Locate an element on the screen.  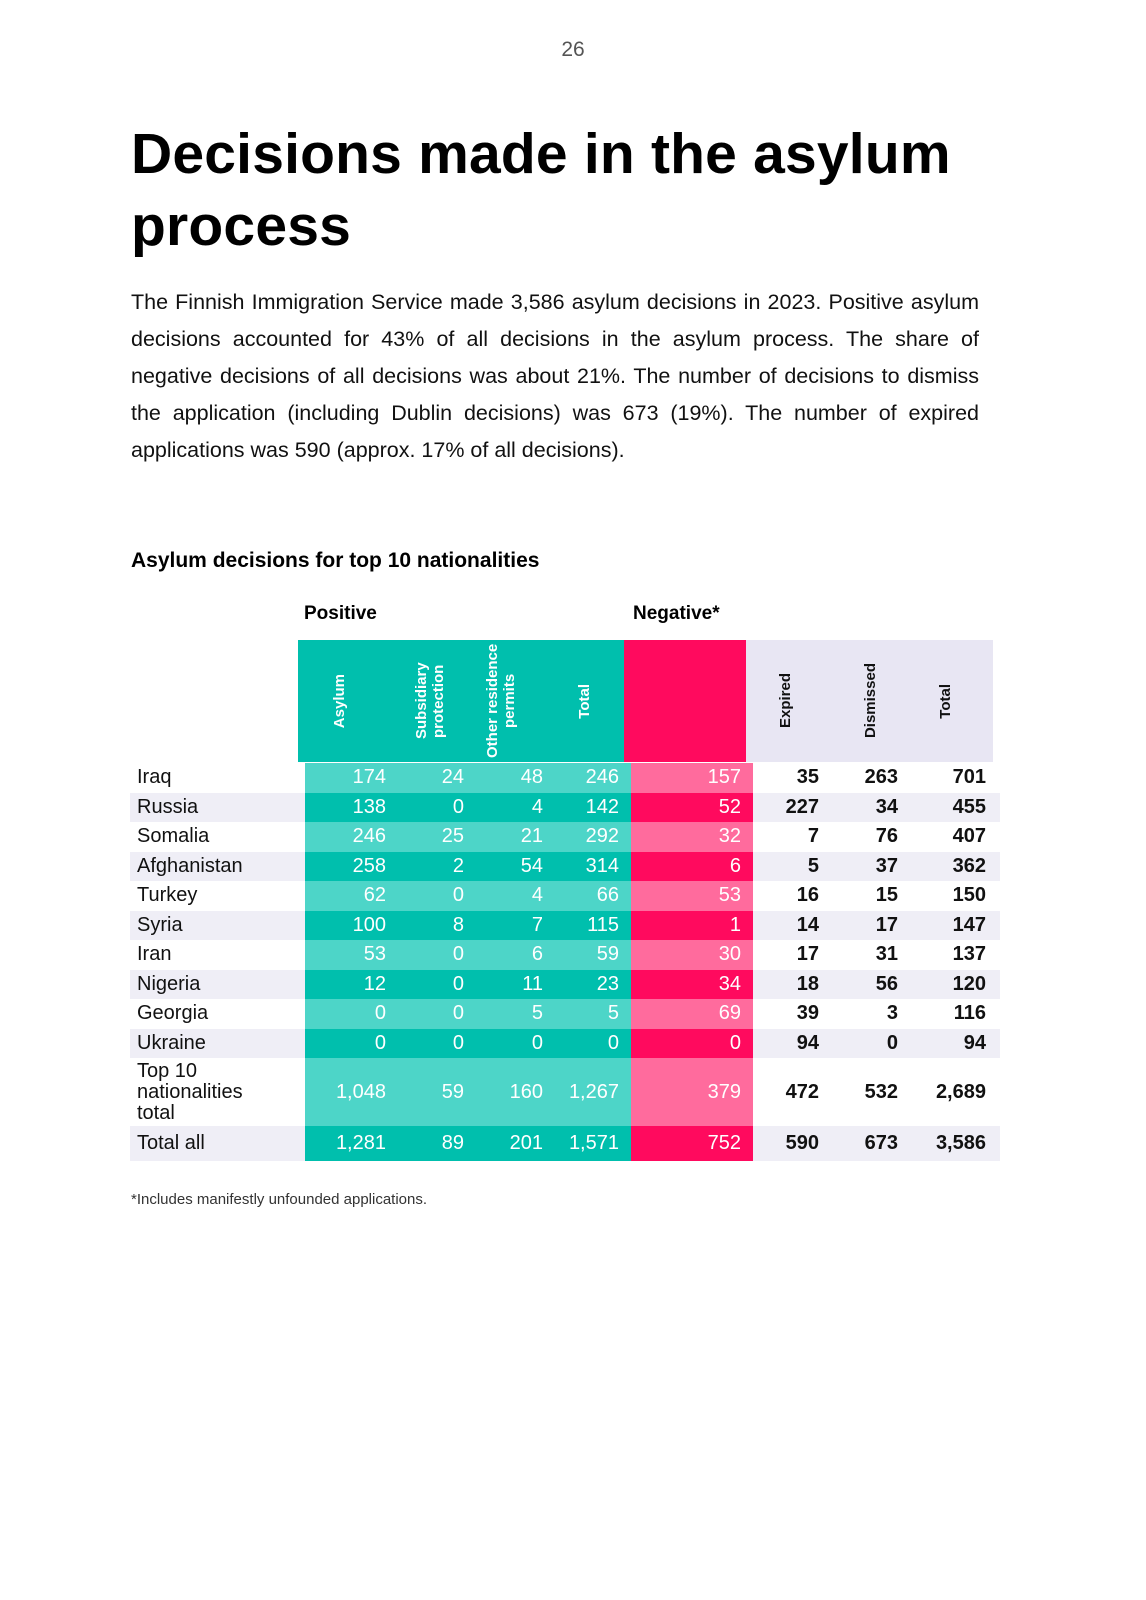
cell-other: 11 is located at coordinates (503, 984).